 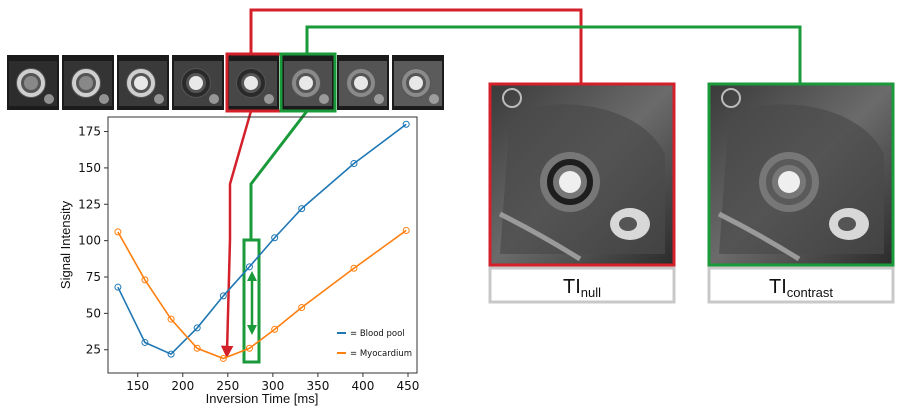 I want to click on ti-contrast-label-sub: contrast, so click(x=810, y=292).